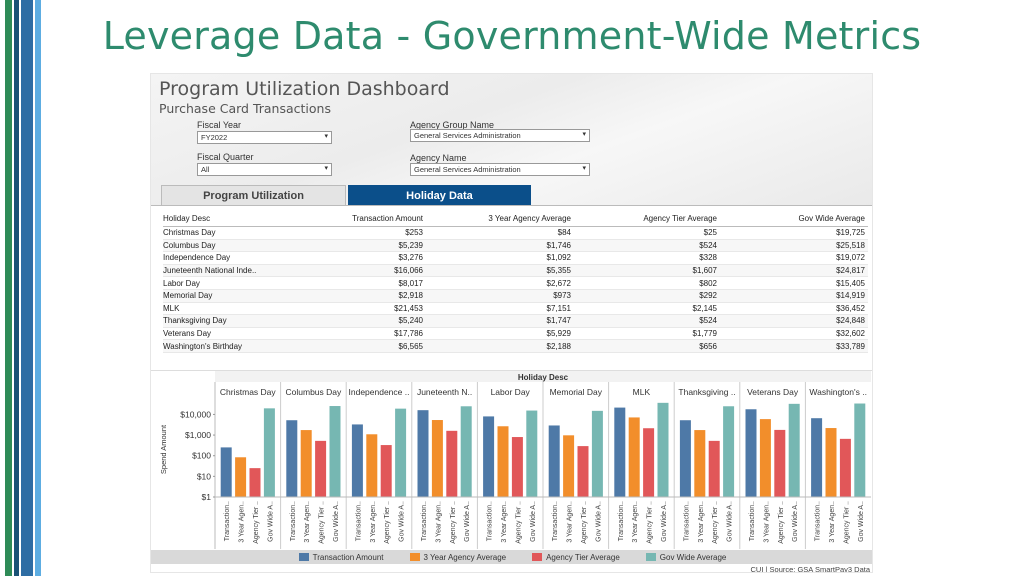 Image resolution: width=1024 pixels, height=576 pixels. Describe the element at coordinates (225, 157) in the screenshot. I see `fiscal-quarter-label: Fiscal Quarter` at that location.